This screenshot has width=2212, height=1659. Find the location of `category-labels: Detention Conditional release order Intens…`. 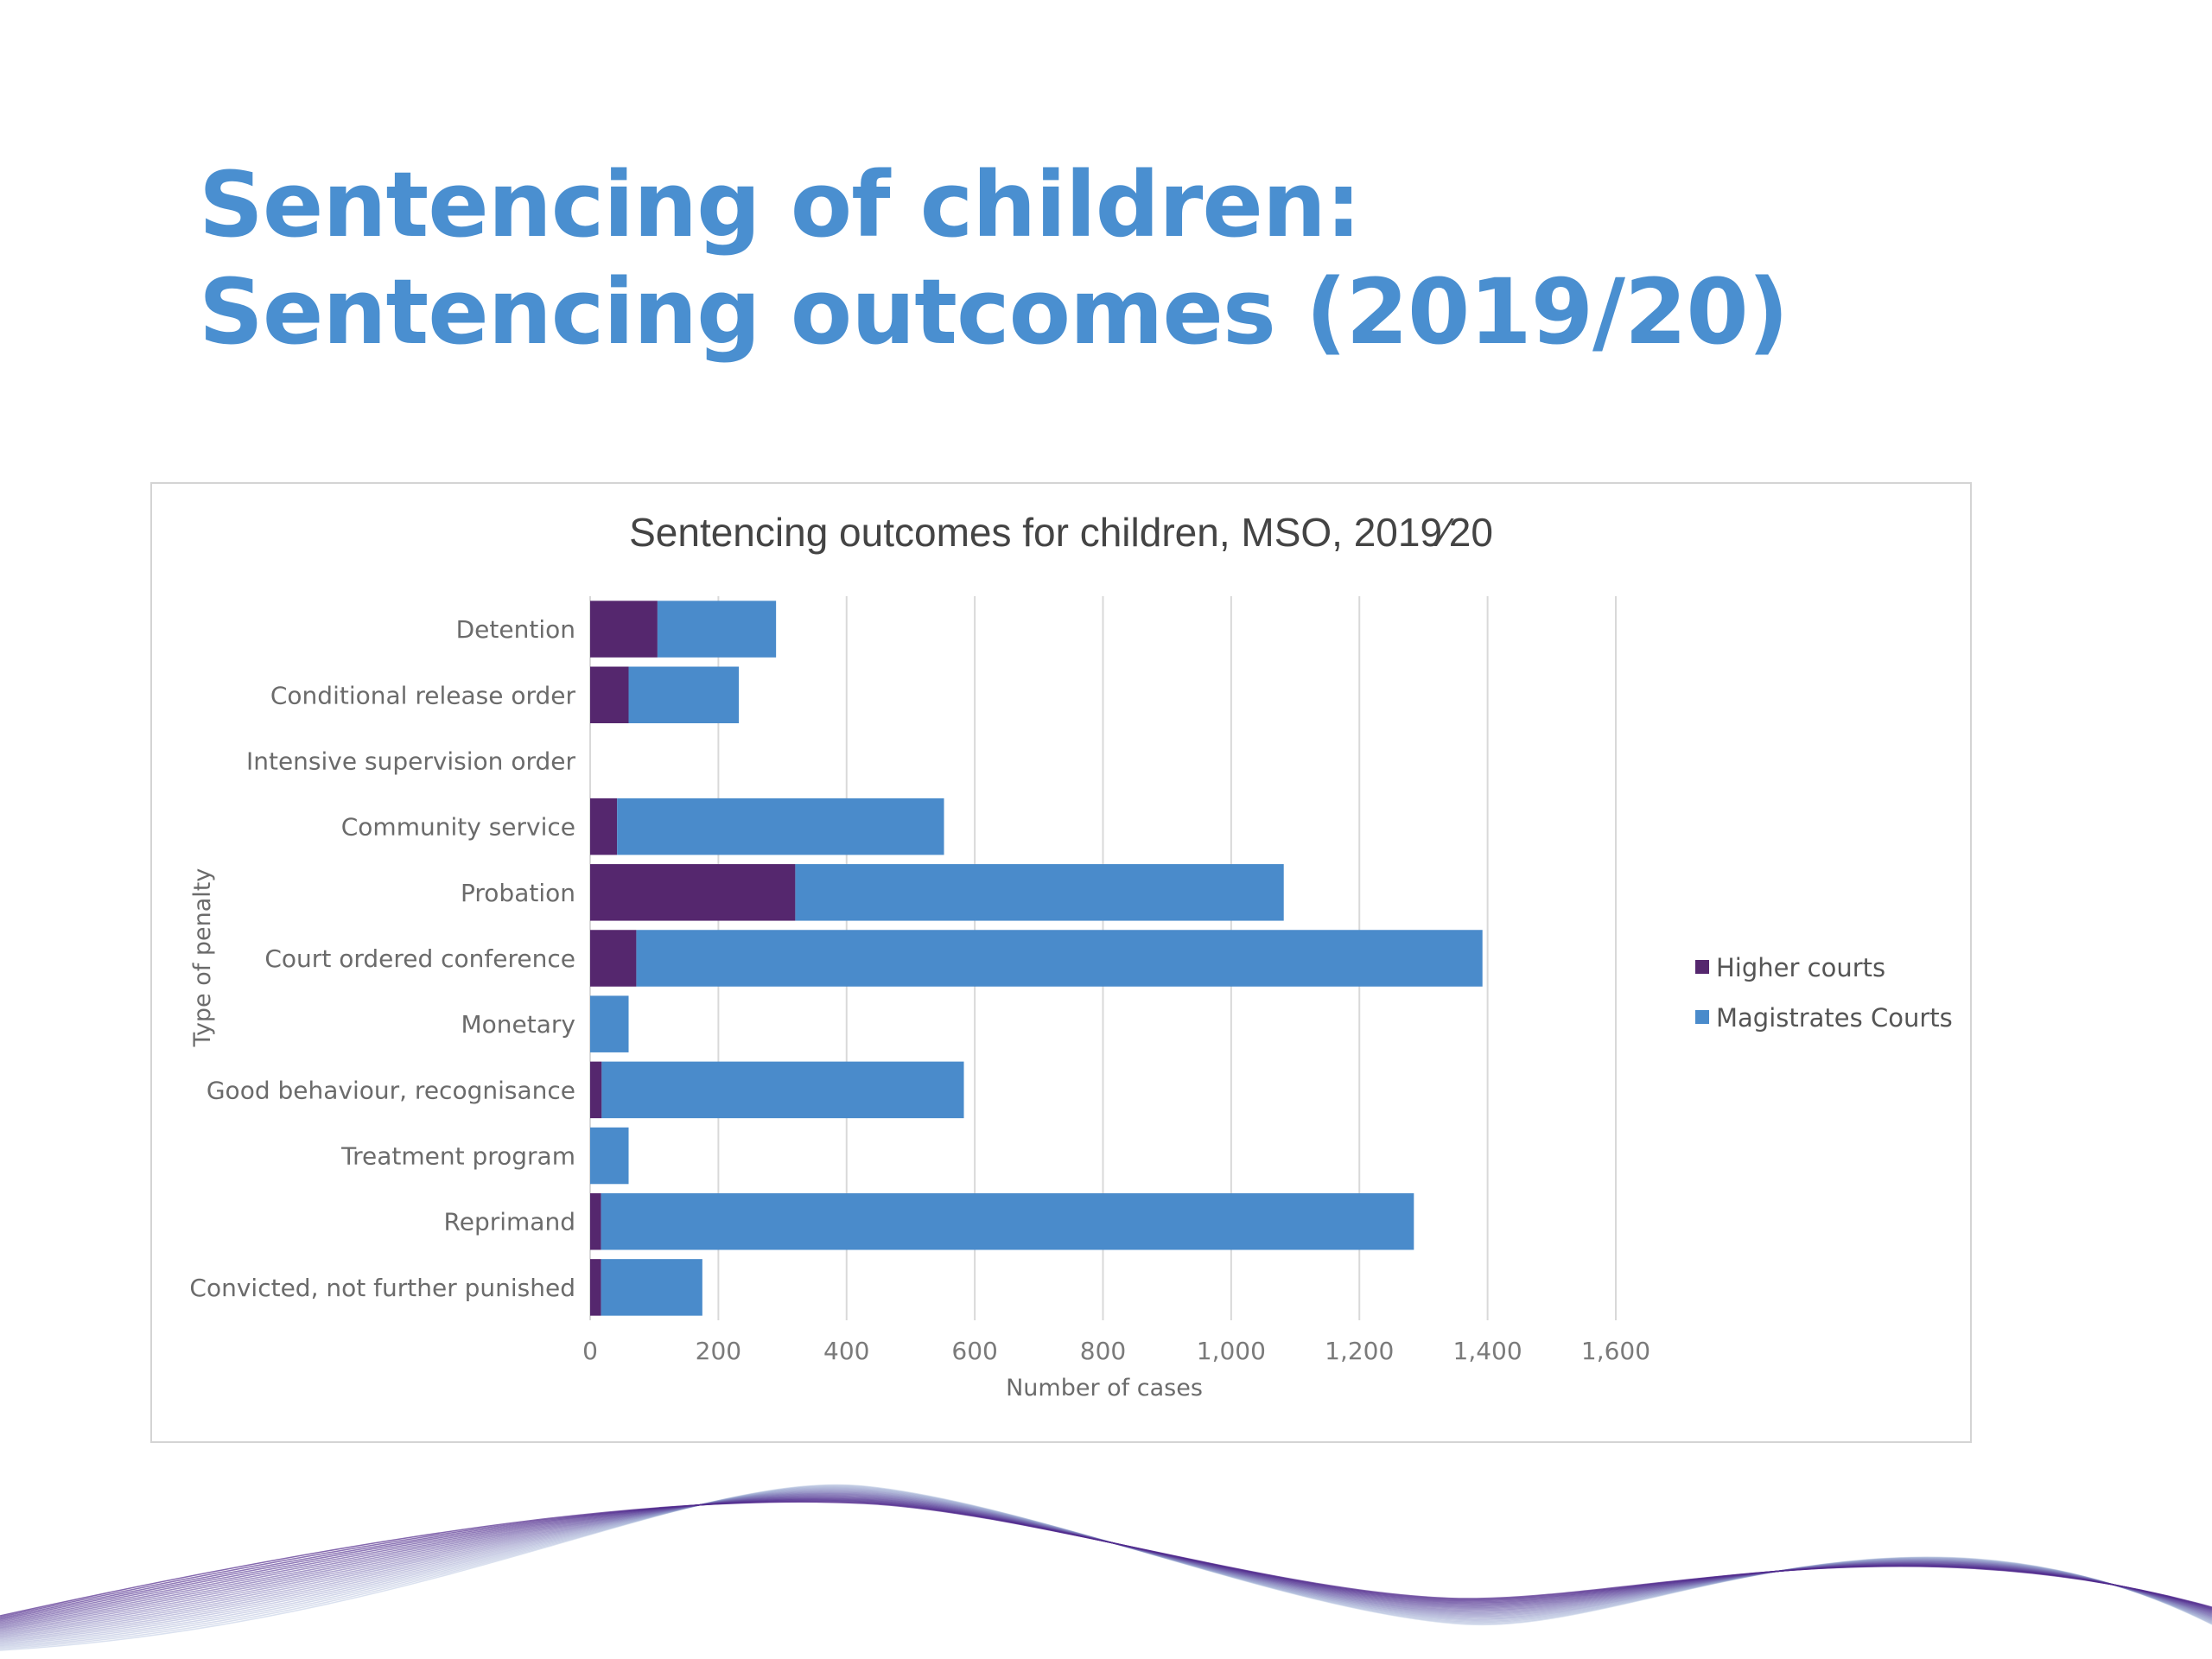

category-labels: Detention Conditional release order Intens… is located at coordinates (382, 959).